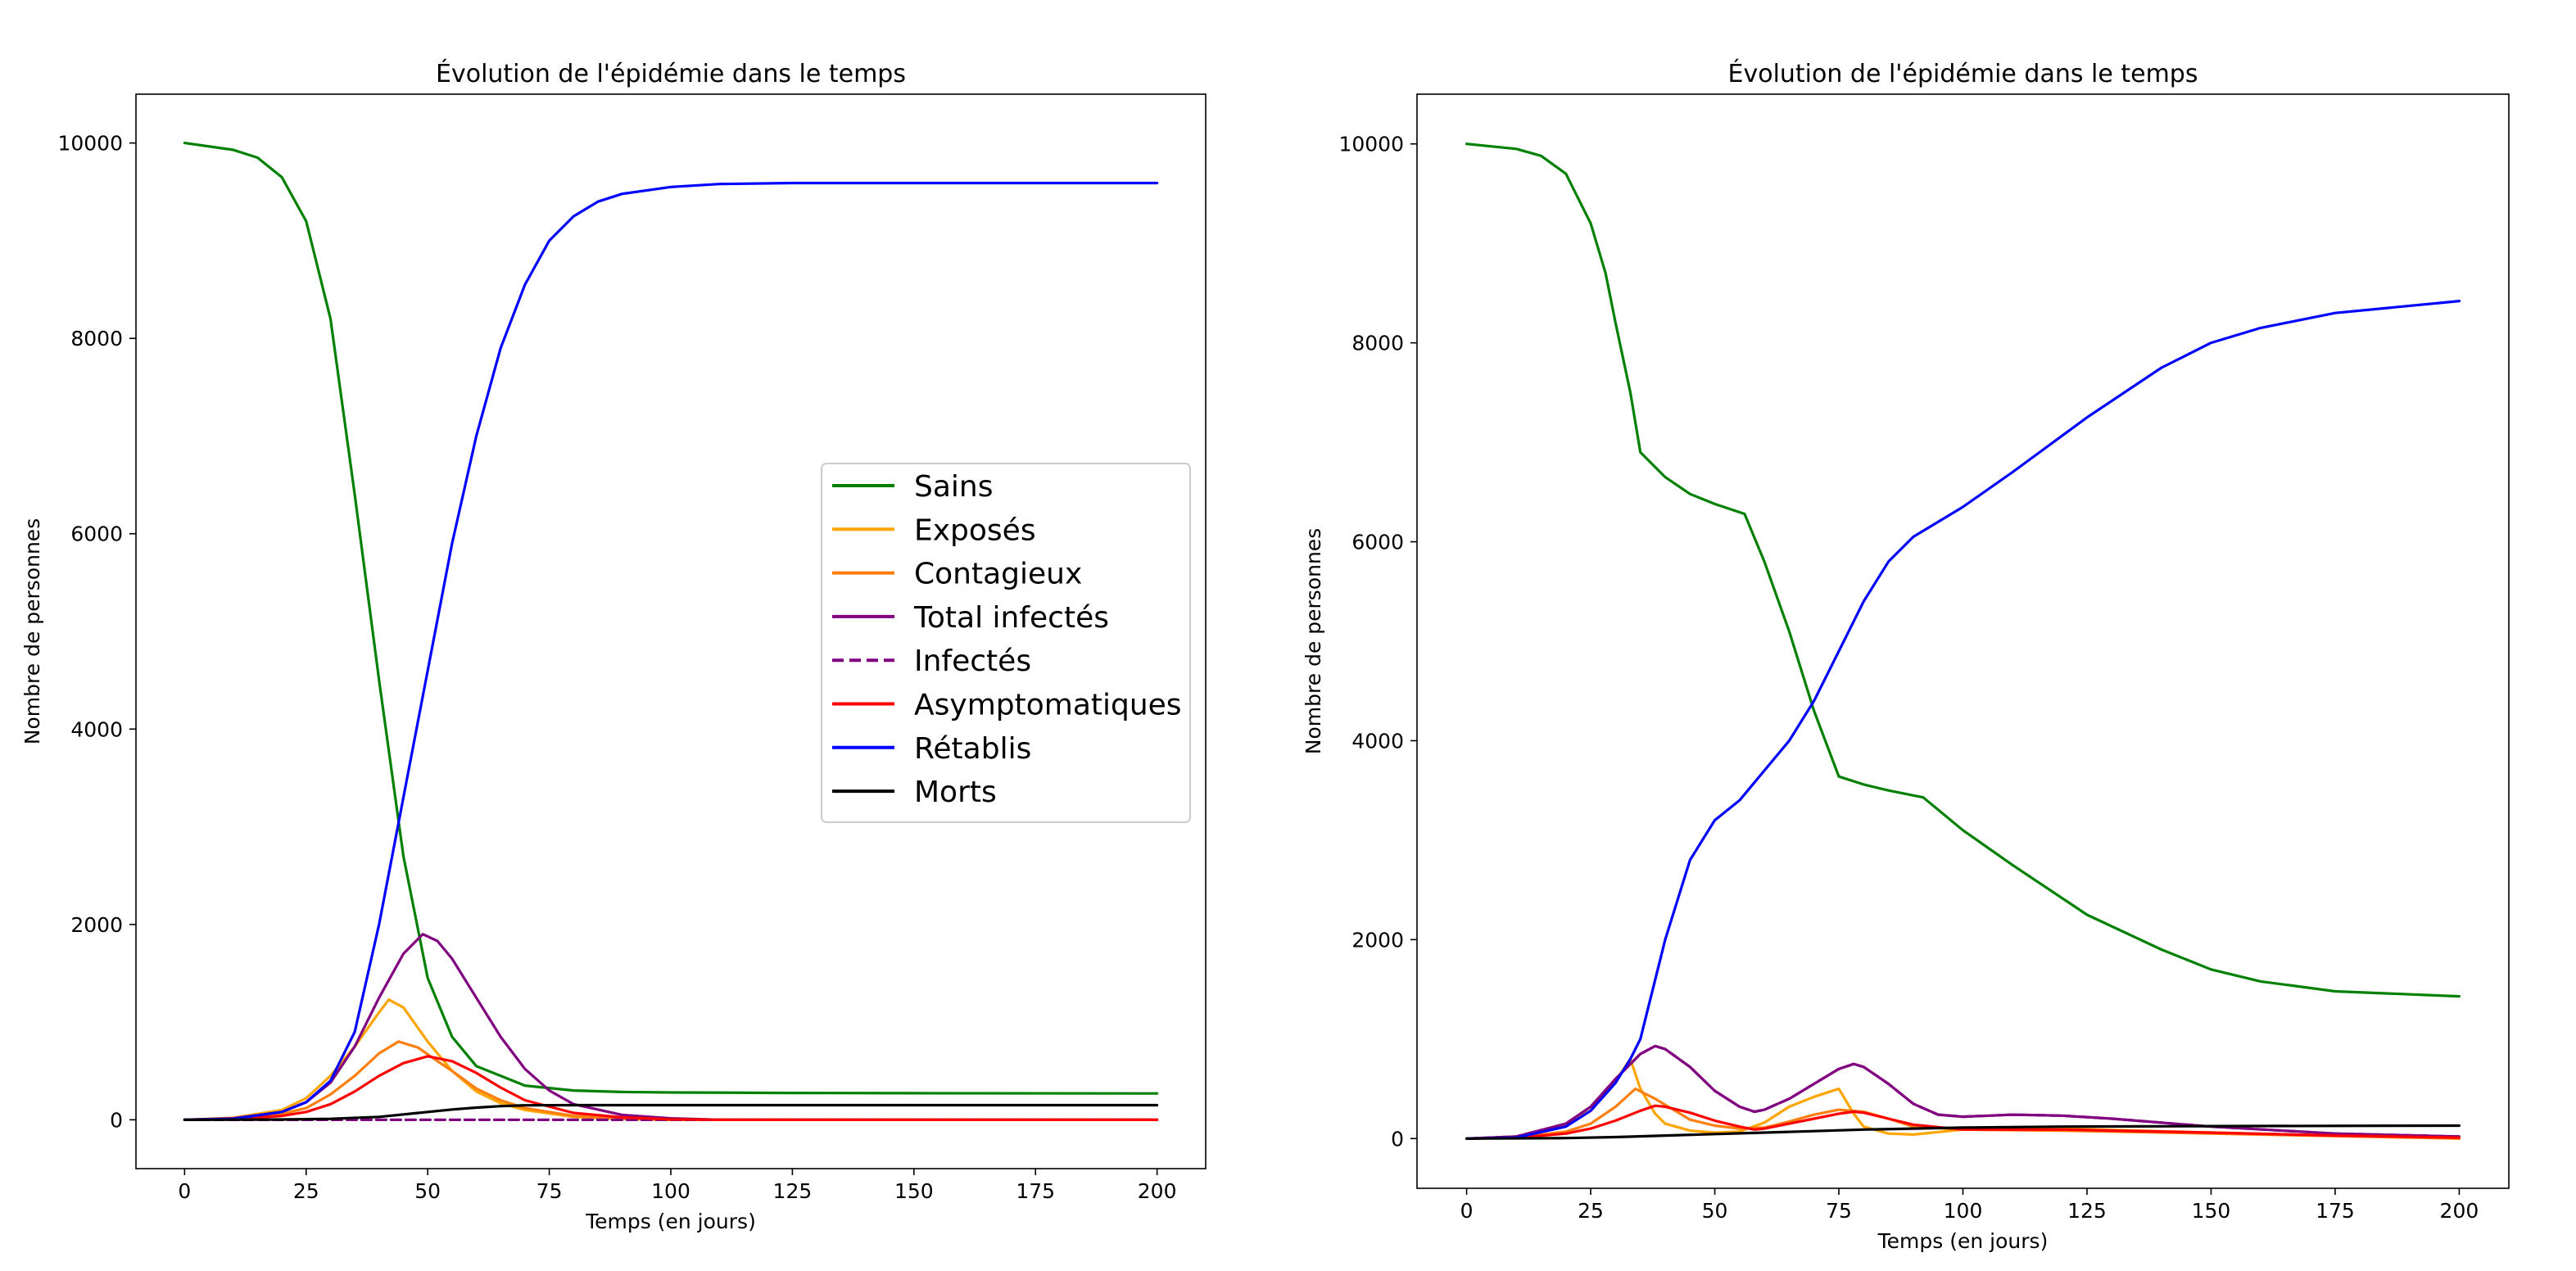 Image resolution: width=2576 pixels, height=1271 pixels. I want to click on legend-label: Exposés, so click(975, 530).